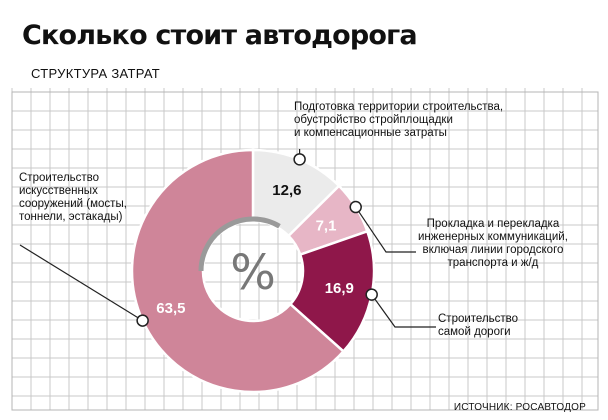 This screenshot has width=608, height=420. Describe the element at coordinates (220, 35) in the screenshot. I see `chart-title: Сколько стоит автодорога` at that location.